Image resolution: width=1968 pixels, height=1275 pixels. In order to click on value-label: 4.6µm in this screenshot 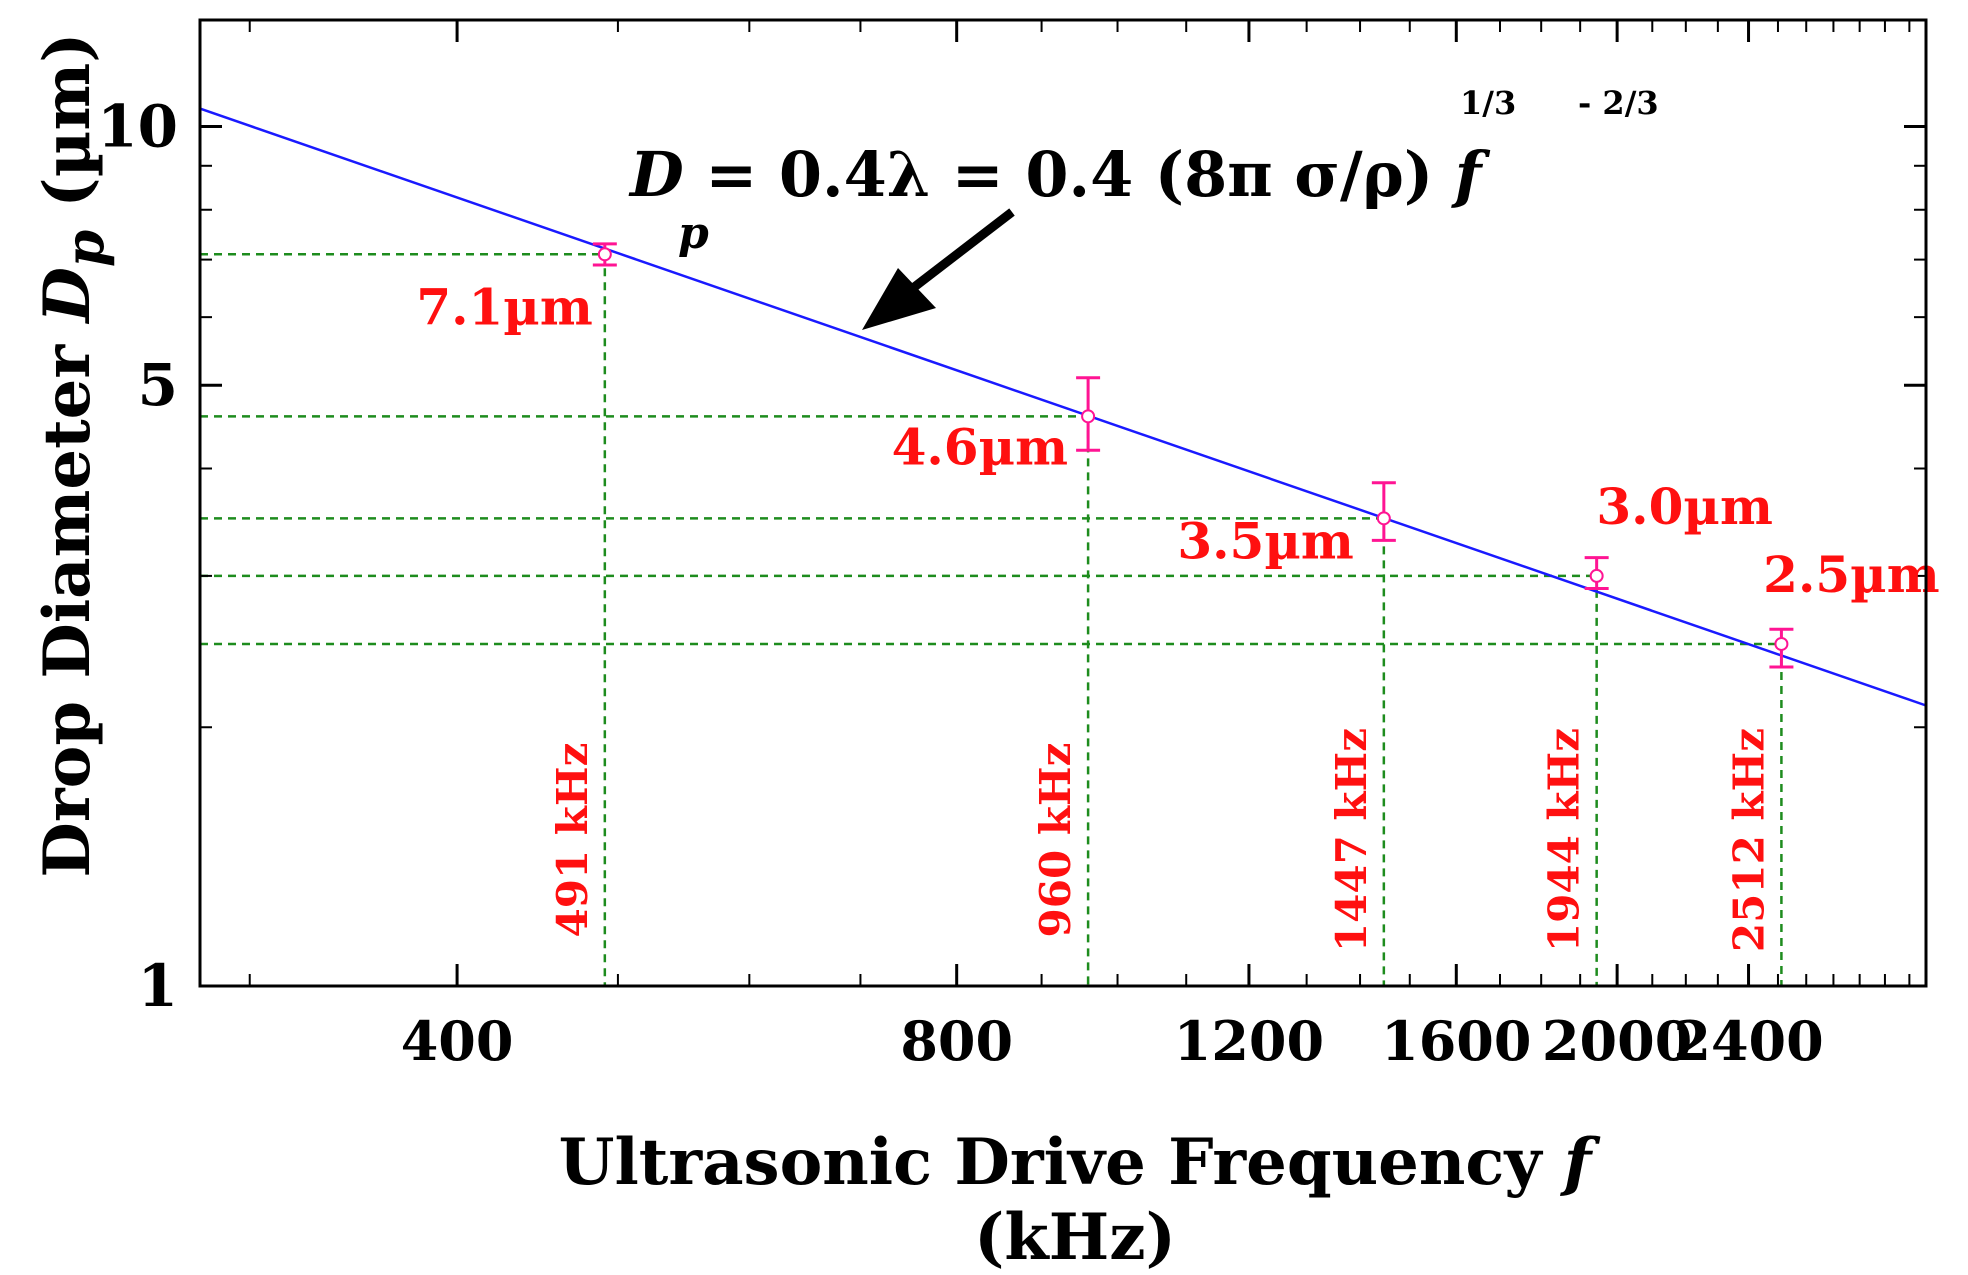, I will do `click(980, 446)`.